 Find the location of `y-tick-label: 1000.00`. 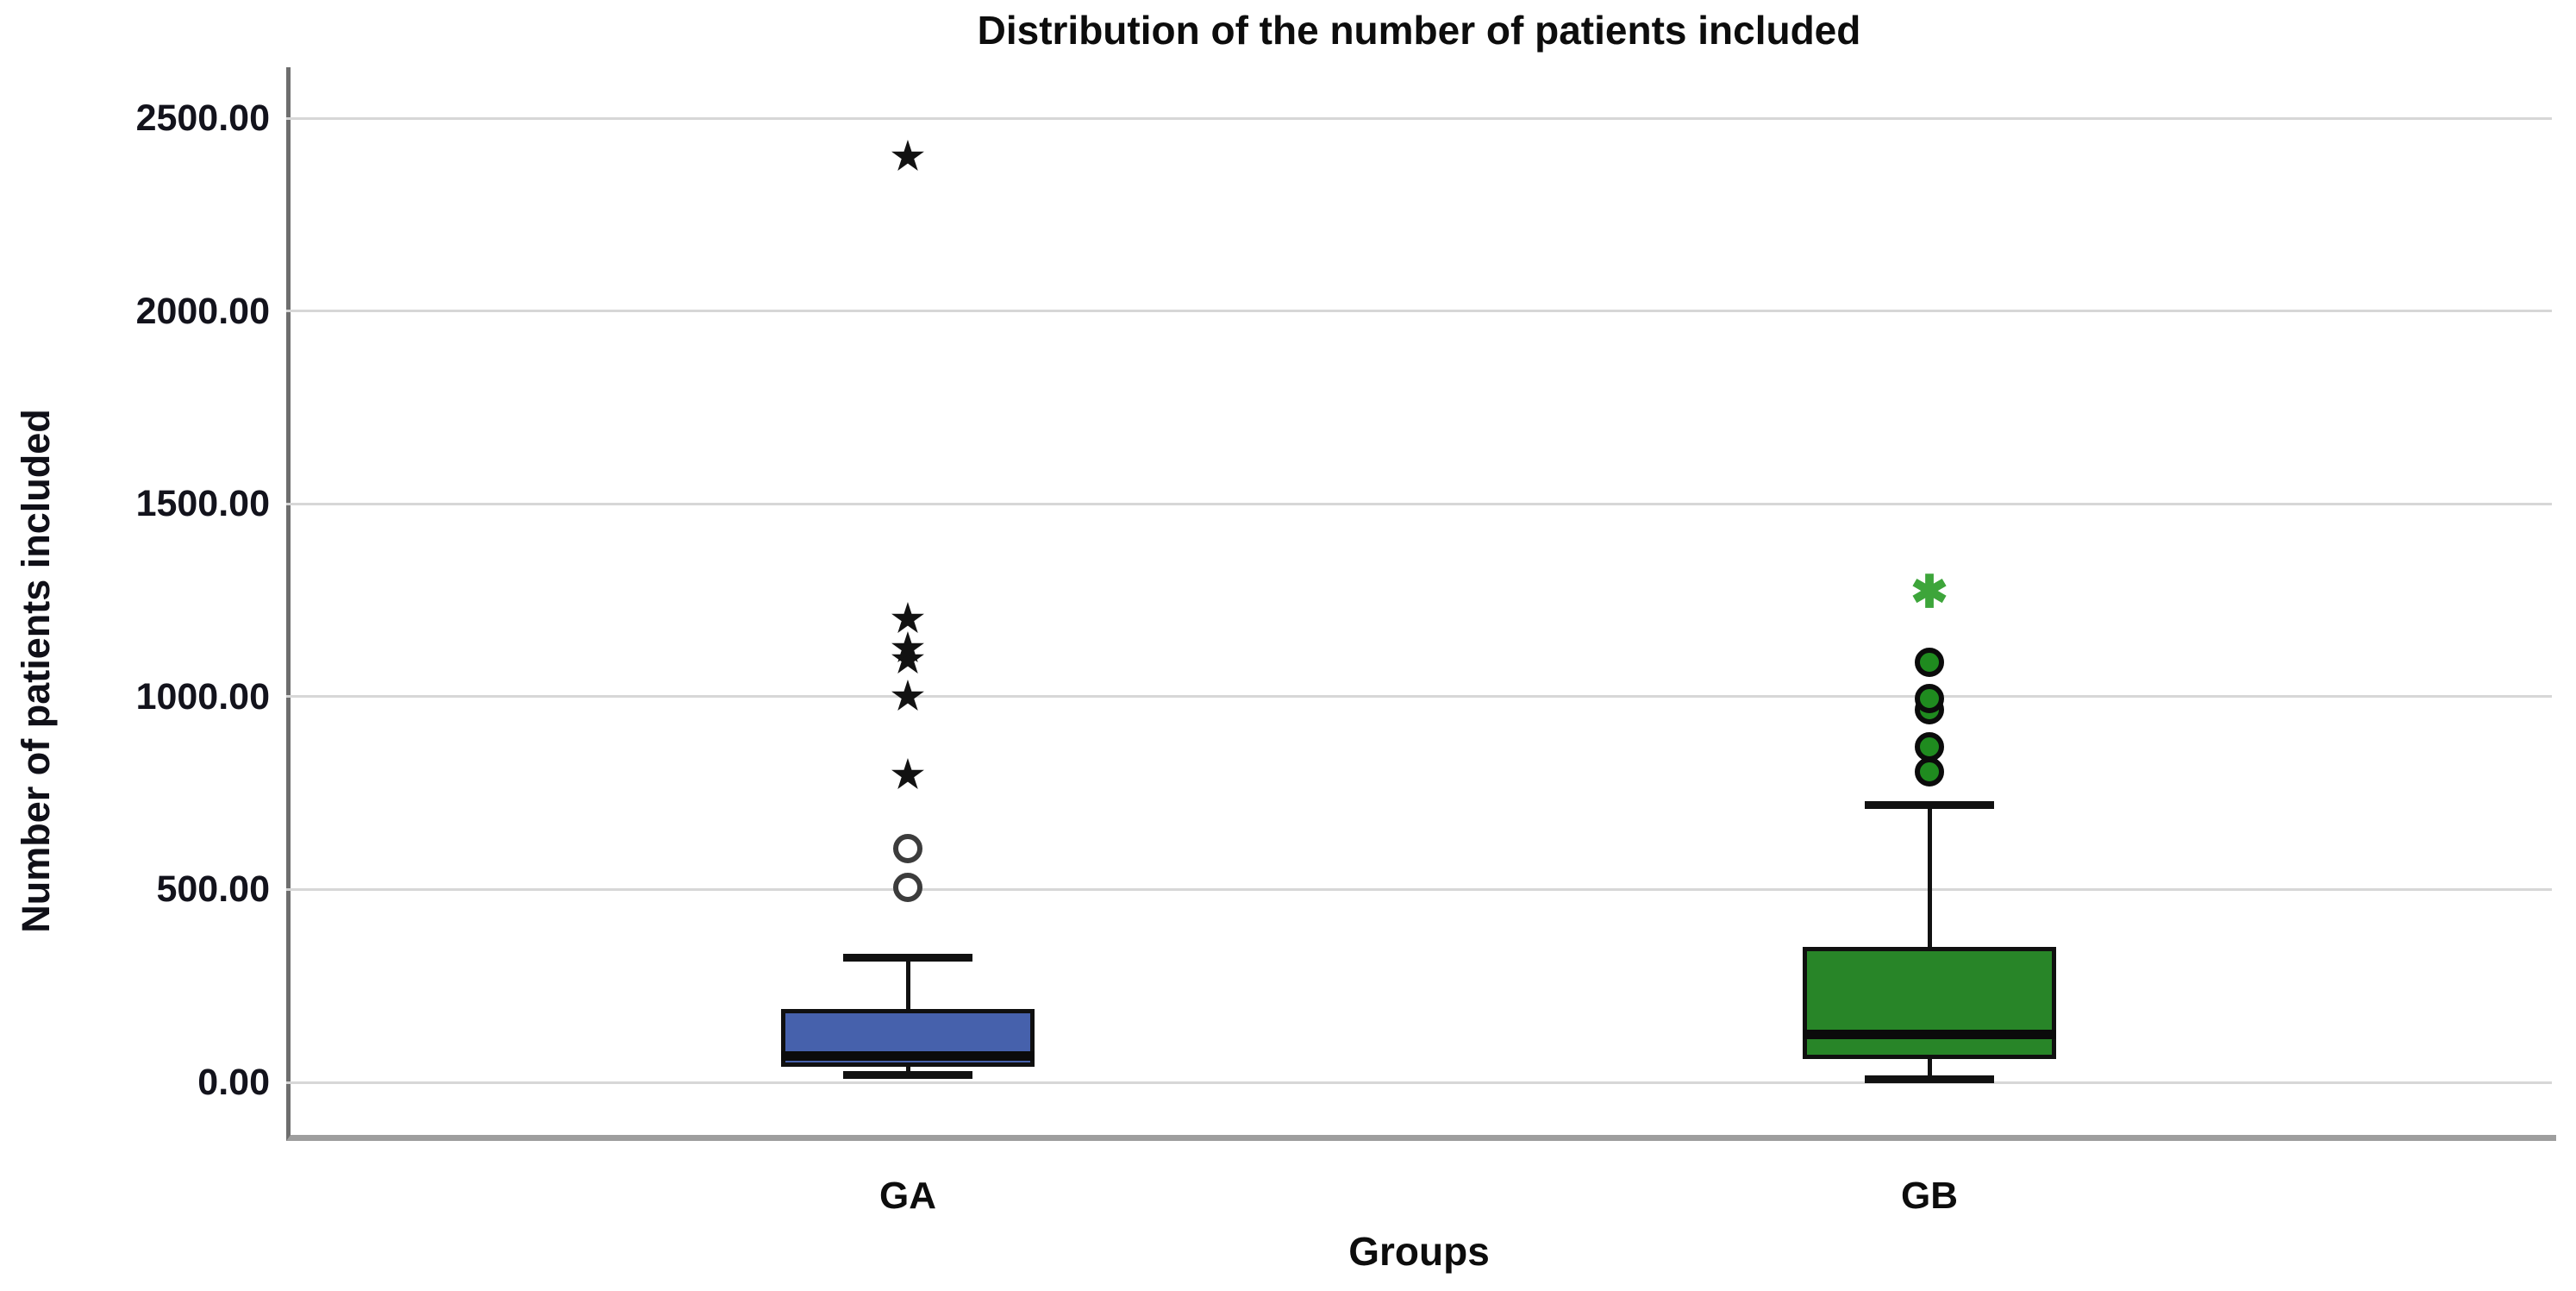

y-tick-label: 1000.00 is located at coordinates (203, 696).